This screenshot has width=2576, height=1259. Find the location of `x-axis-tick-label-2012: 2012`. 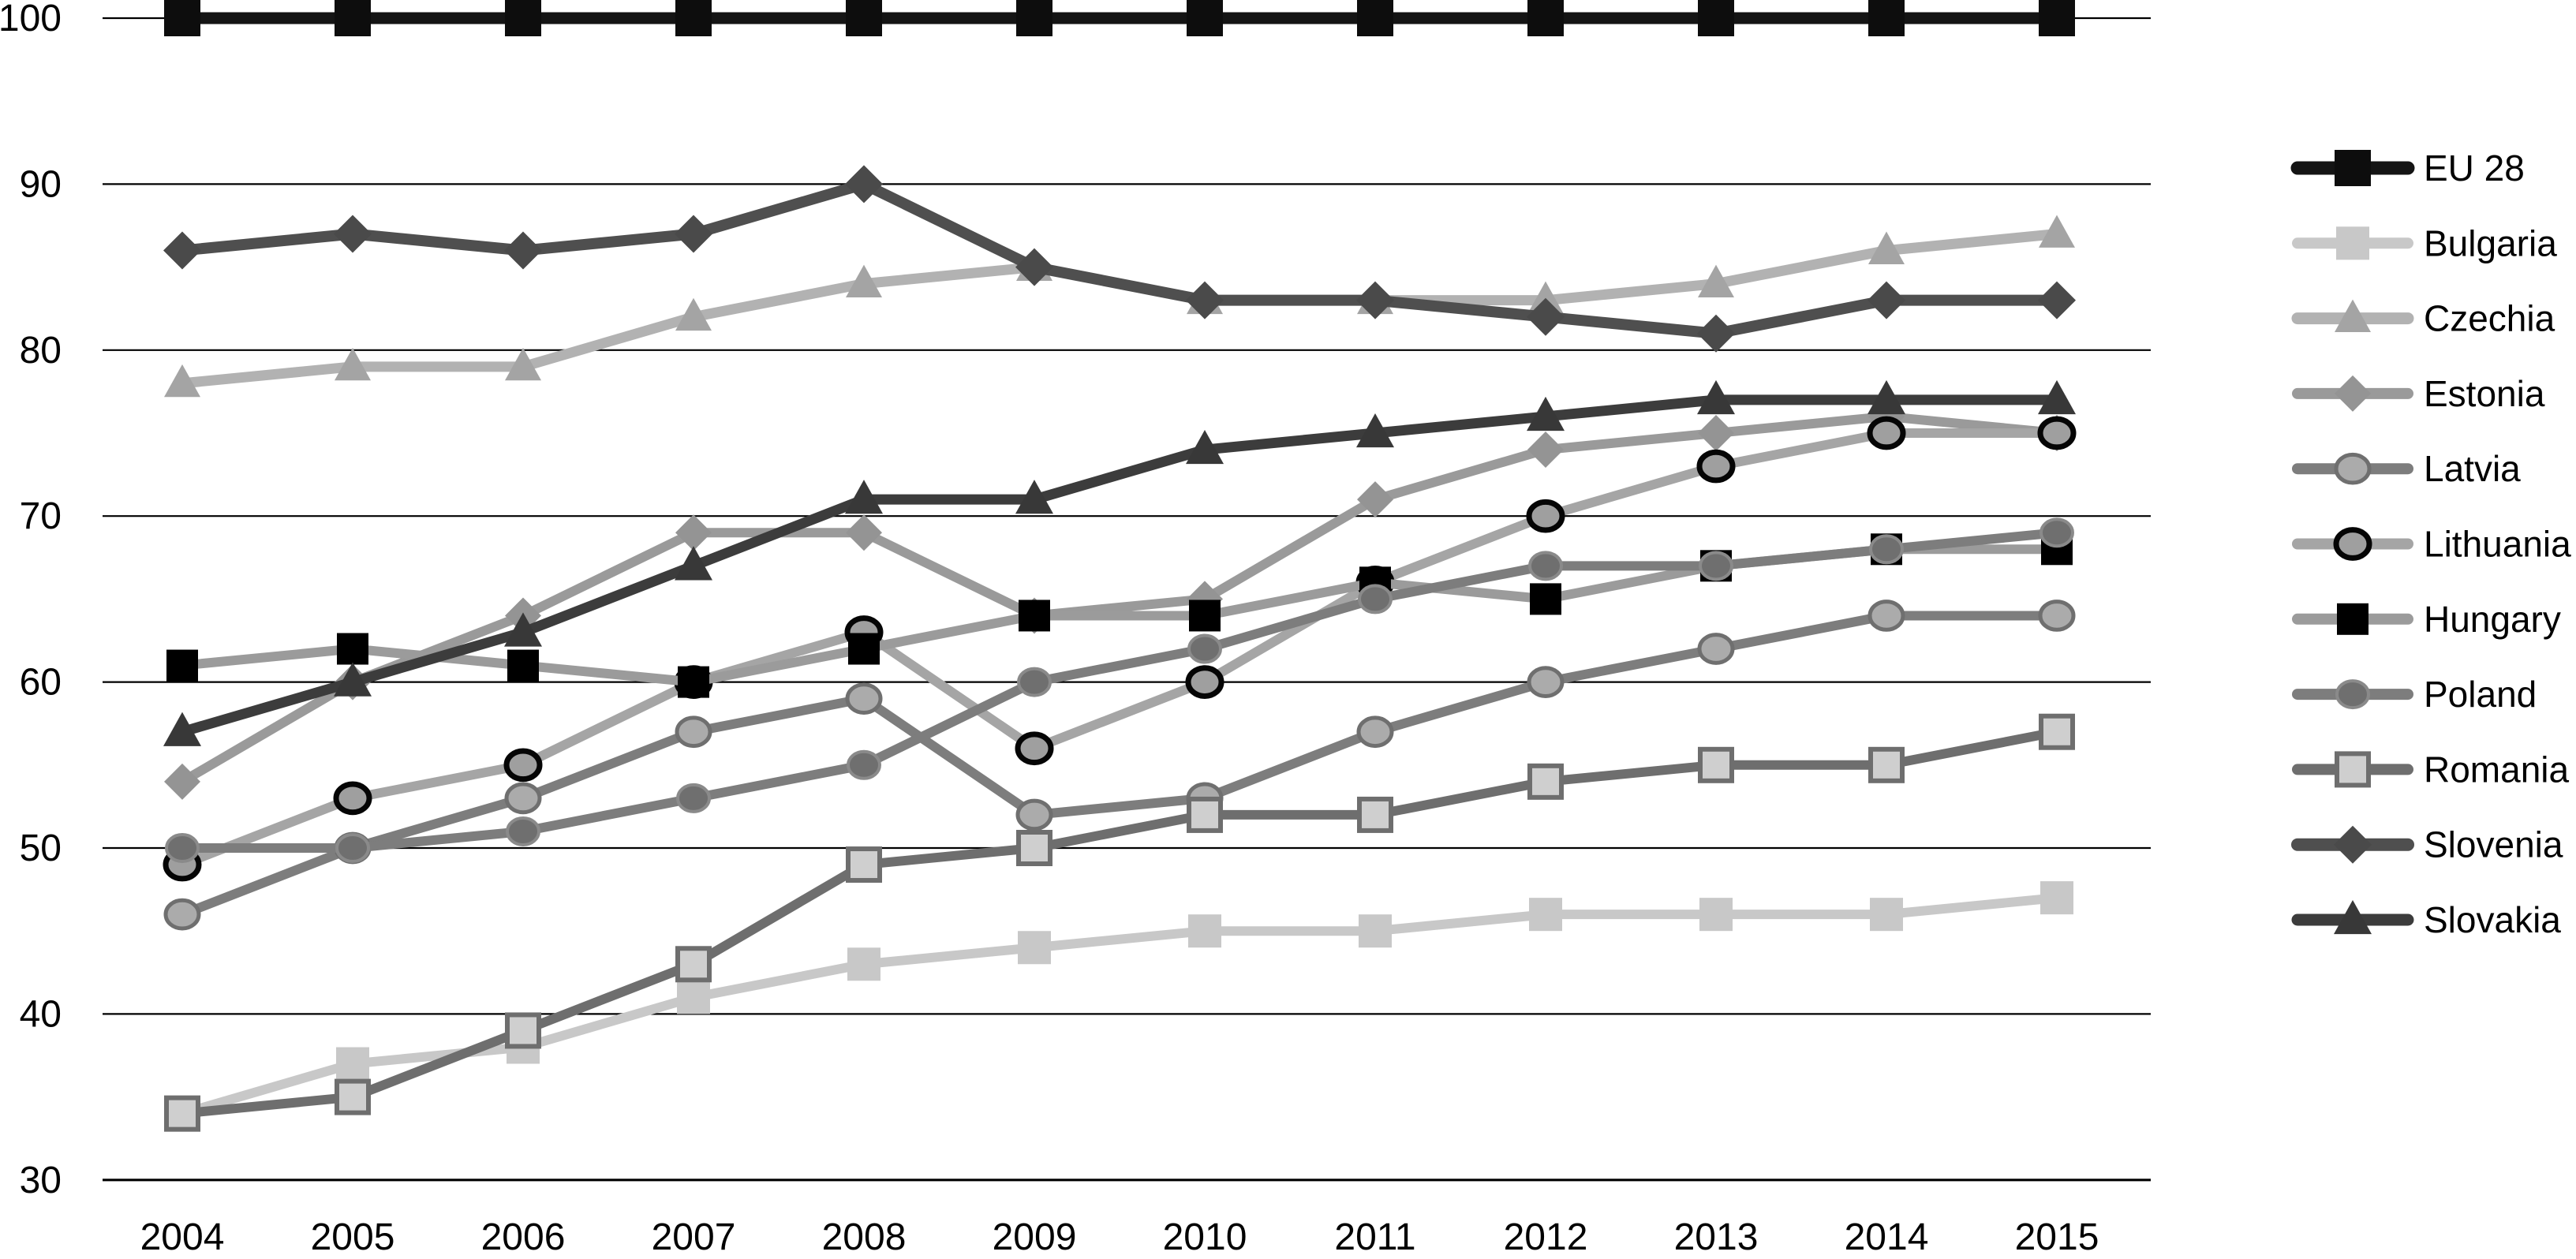

x-axis-tick-label-2012: 2012 is located at coordinates (1546, 1237).